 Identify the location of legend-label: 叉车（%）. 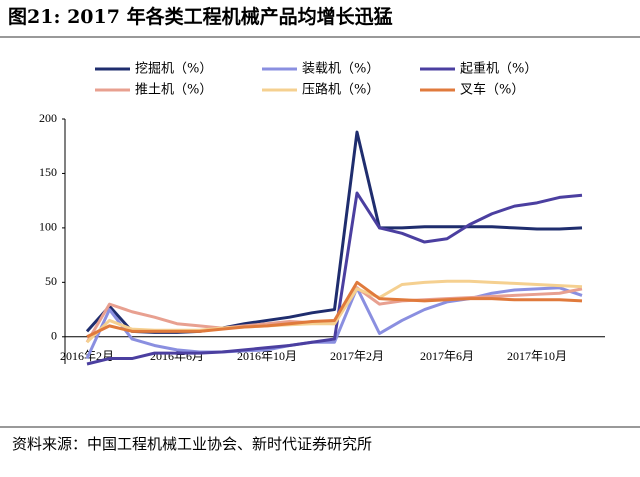
(492, 90).